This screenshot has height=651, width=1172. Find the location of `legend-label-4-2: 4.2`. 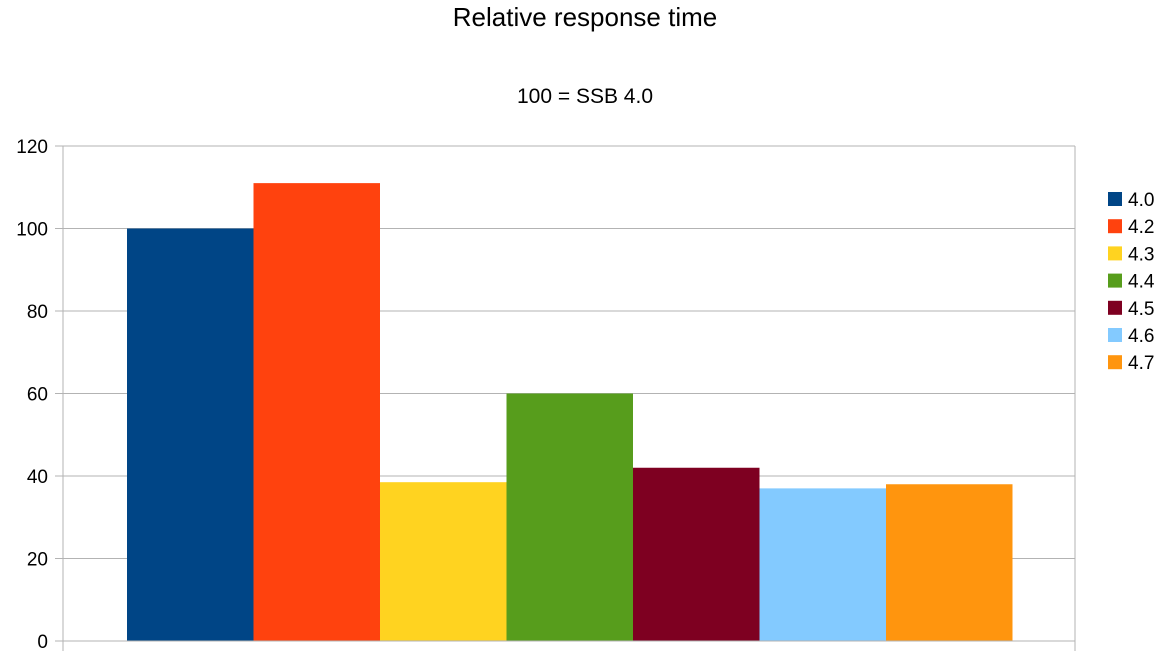

legend-label-4-2: 4.2 is located at coordinates (1141, 227).